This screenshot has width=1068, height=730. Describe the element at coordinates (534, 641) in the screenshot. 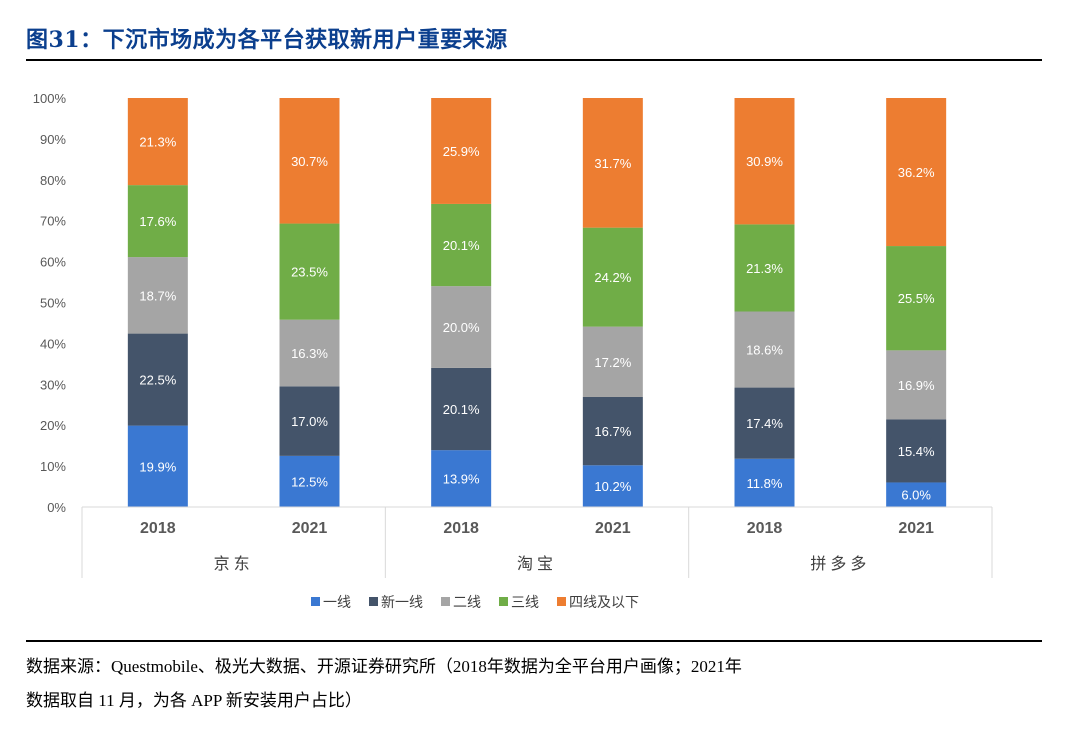

I see `source-divider` at that location.